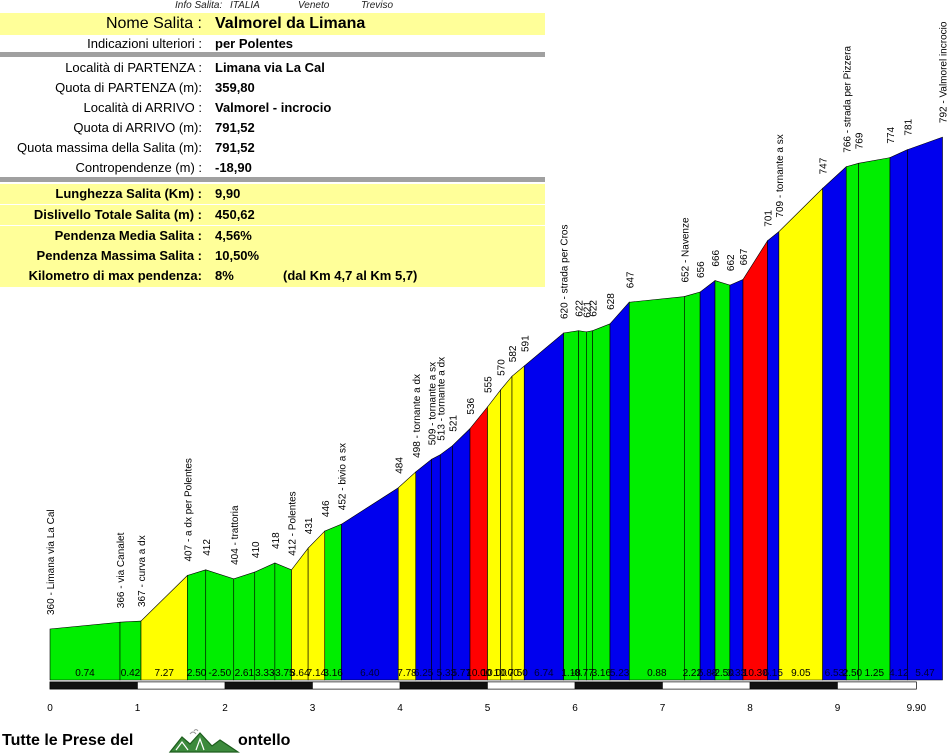  Describe the element at coordinates (256, 549) in the screenshot. I see `altitude-annotation: 410` at that location.